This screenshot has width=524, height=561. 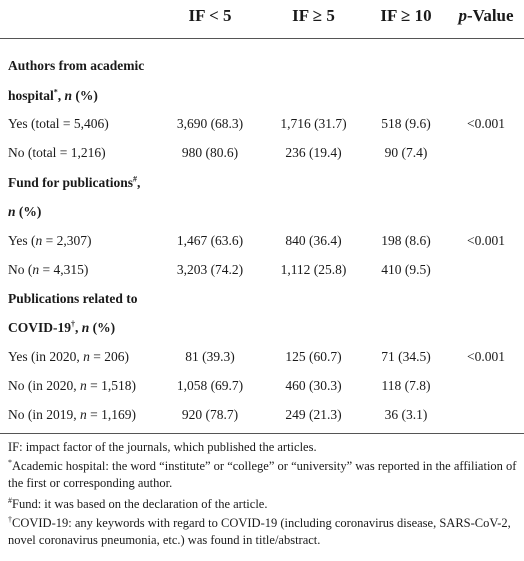 What do you see at coordinates (210, 356) in the screenshot?
I see `cell-if-lt-5: 81 (39.3)` at bounding box center [210, 356].